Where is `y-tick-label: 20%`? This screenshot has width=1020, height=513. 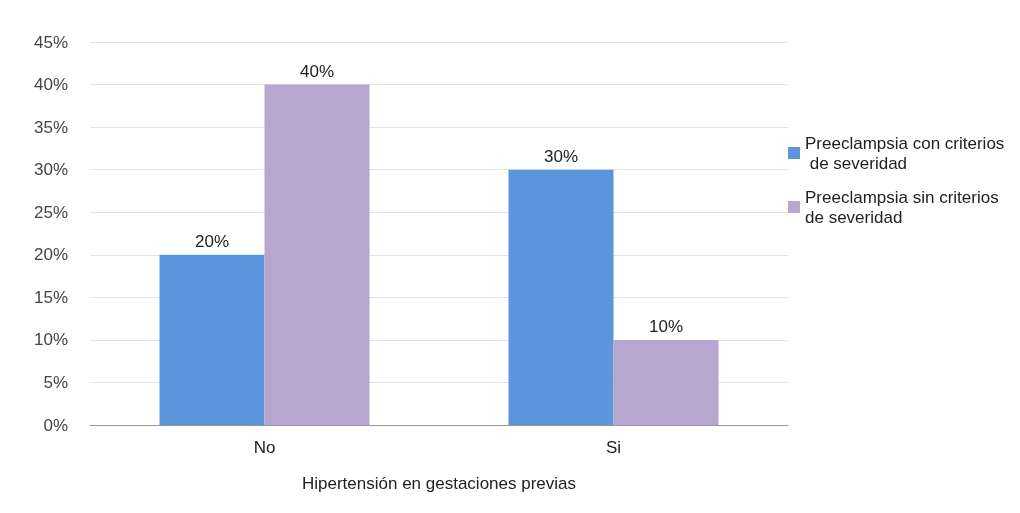 y-tick-label: 20% is located at coordinates (50, 255).